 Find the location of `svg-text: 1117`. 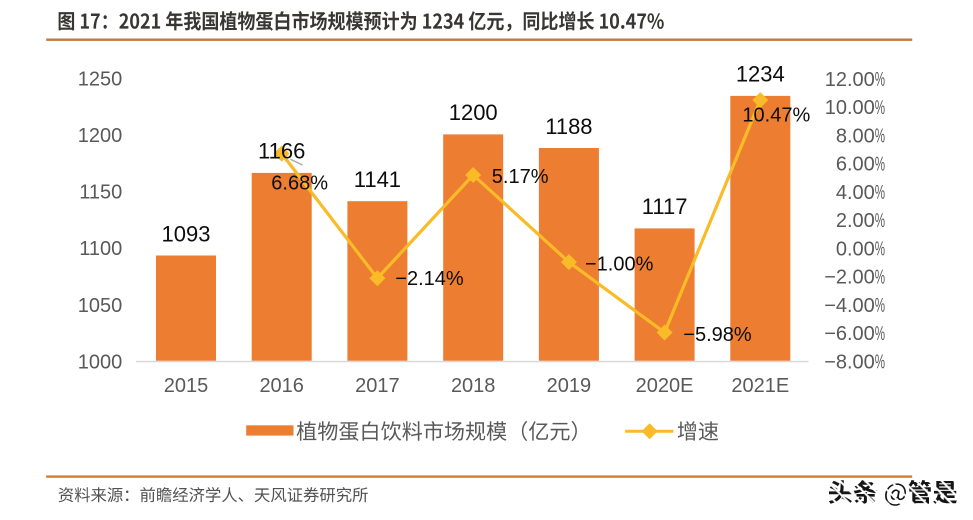

svg-text: 1117 is located at coordinates (665, 206).